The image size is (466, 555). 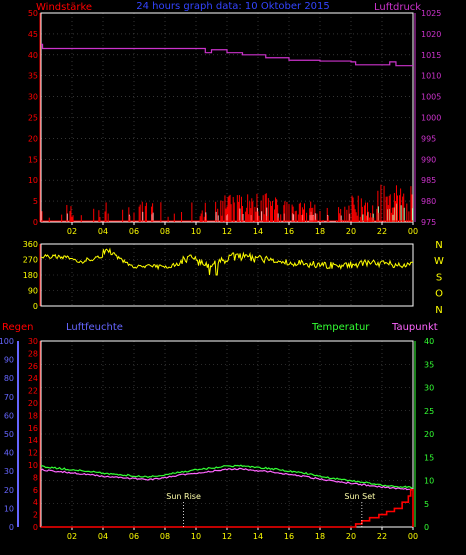 What do you see at coordinates (35, 490) in the screenshot?
I see `rain-ytick-label: 6` at bounding box center [35, 490].